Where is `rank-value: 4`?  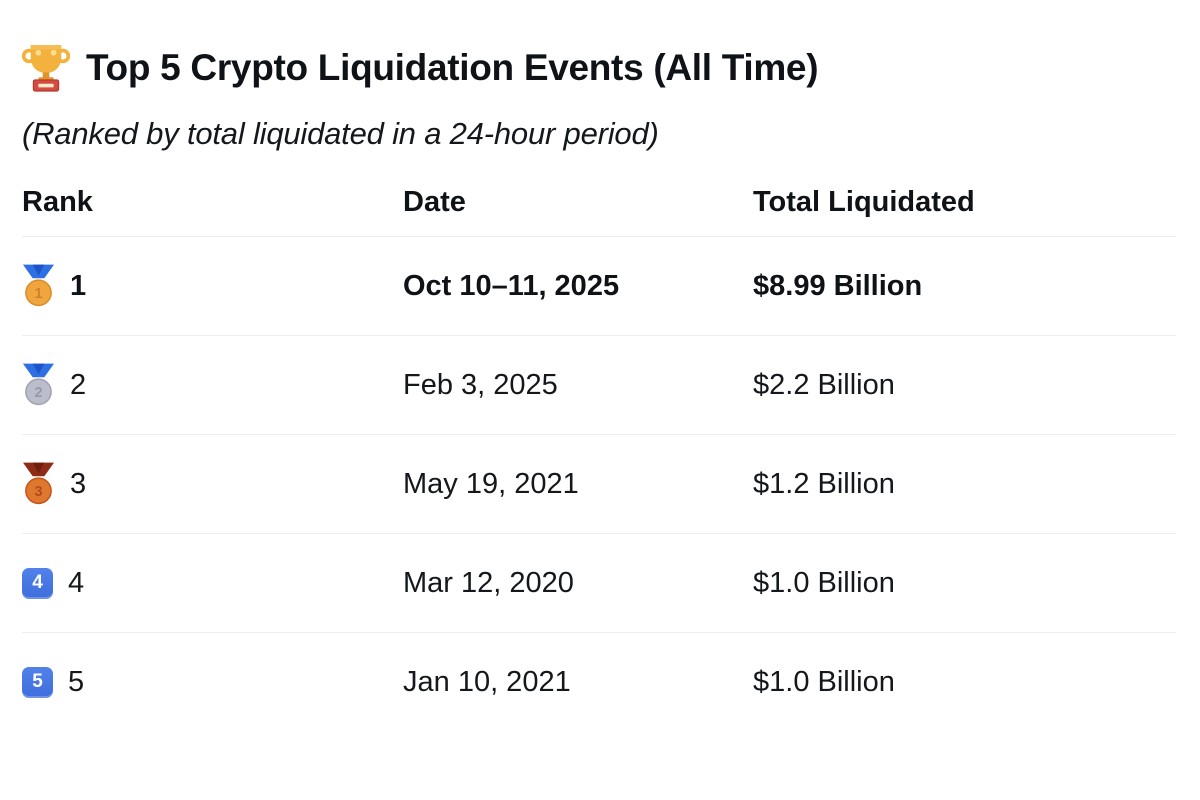
rank-value: 4 is located at coordinates (76, 582).